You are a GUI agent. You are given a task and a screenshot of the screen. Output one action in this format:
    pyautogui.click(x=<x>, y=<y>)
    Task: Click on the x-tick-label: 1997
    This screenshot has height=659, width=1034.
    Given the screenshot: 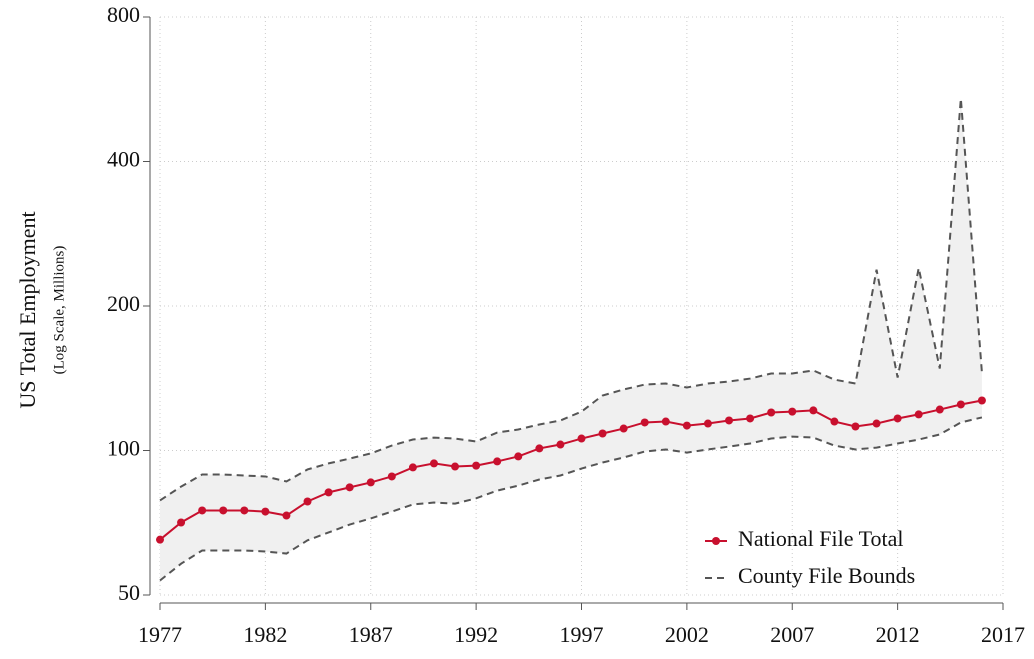 What is the action you would take?
    pyautogui.click(x=582, y=634)
    